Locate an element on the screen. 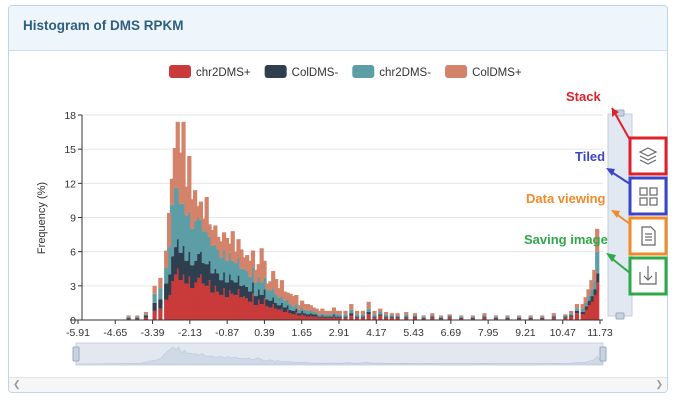  zoom-selection is located at coordinates (339, 354).